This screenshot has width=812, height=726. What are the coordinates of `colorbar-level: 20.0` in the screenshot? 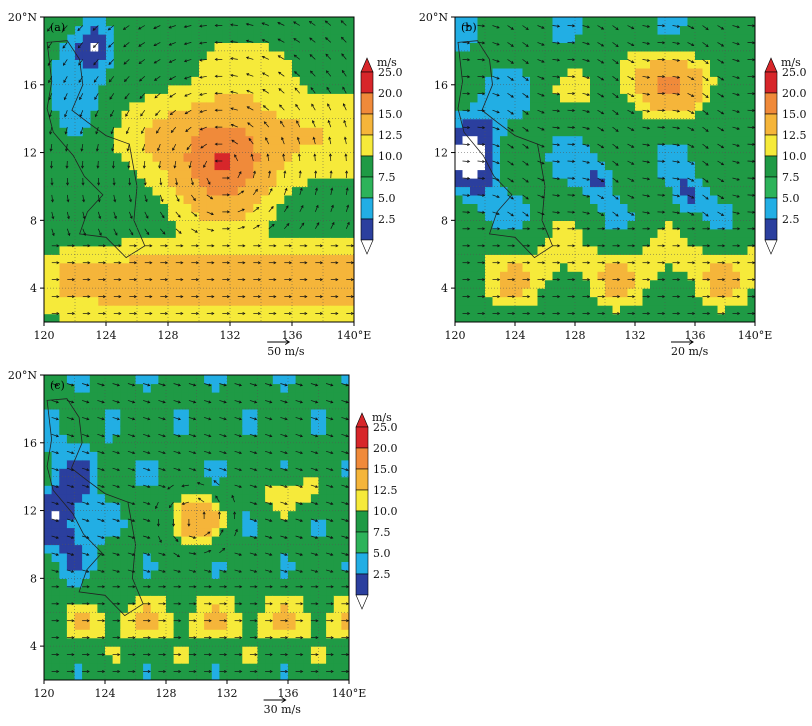 It's located at (385, 448).